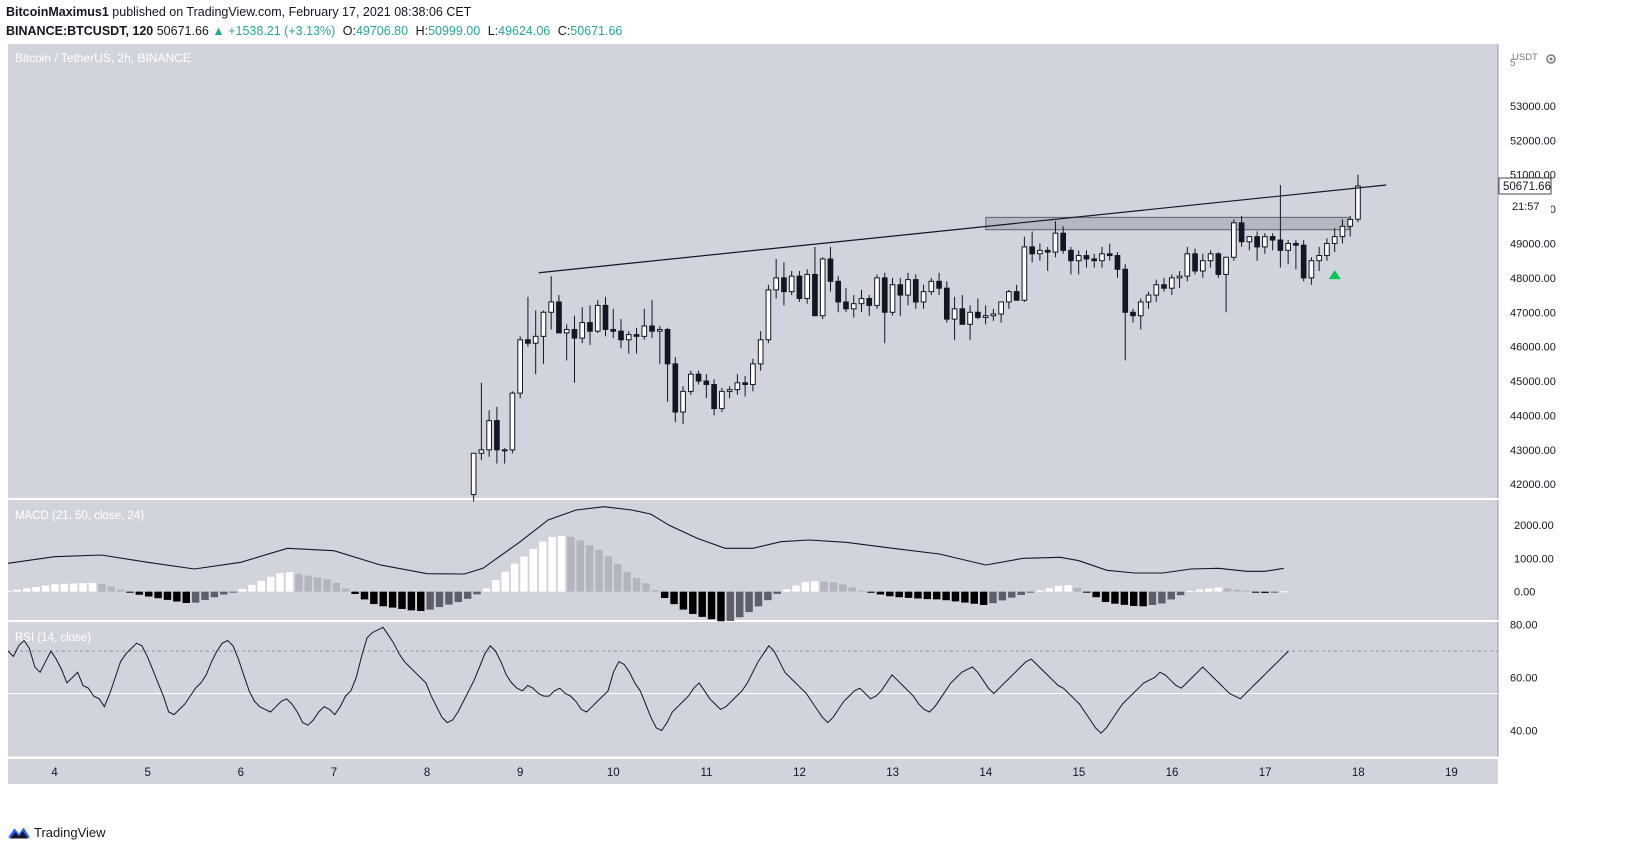 The width and height of the screenshot is (1627, 852). I want to click on macd-pane, so click(753, 560).